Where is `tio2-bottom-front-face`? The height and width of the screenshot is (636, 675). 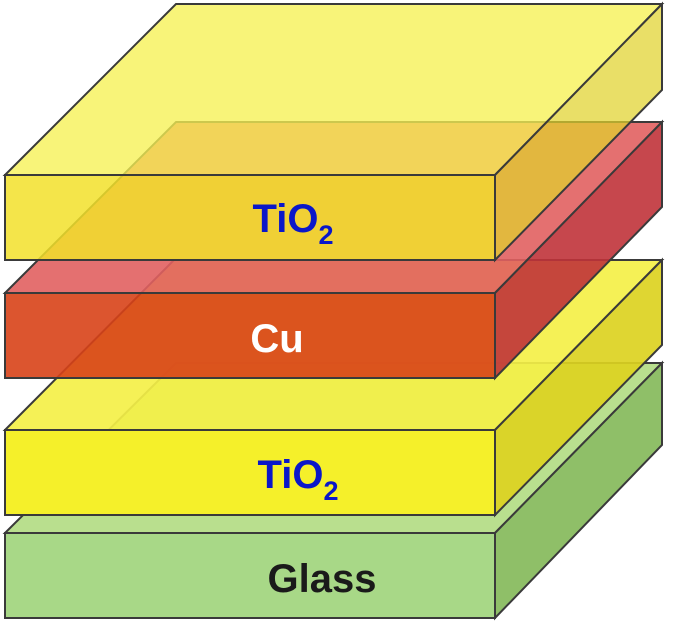
tio2-bottom-front-face is located at coordinates (250, 472).